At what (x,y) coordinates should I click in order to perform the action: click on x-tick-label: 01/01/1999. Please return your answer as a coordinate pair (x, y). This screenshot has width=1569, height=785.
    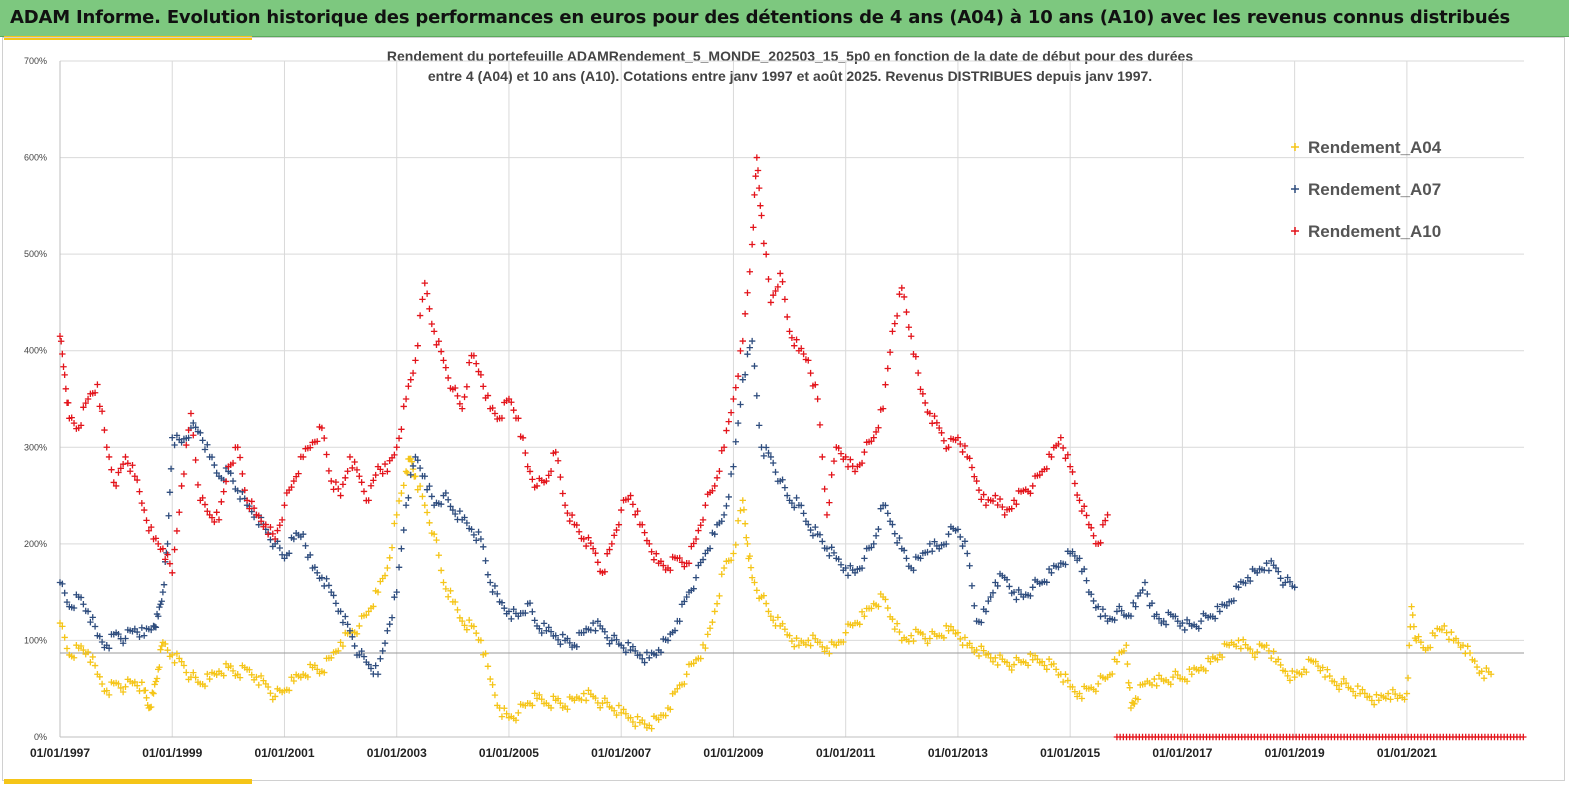
    Looking at the image, I should click on (172, 753).